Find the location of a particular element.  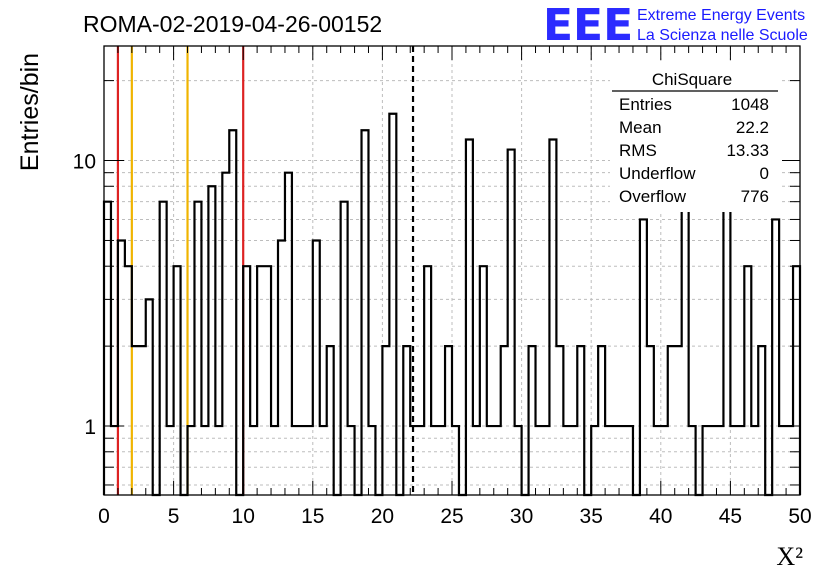

x-tick-labels: 0 5 10 15 20 25 30 35 40 45 50 is located at coordinates (455, 516).